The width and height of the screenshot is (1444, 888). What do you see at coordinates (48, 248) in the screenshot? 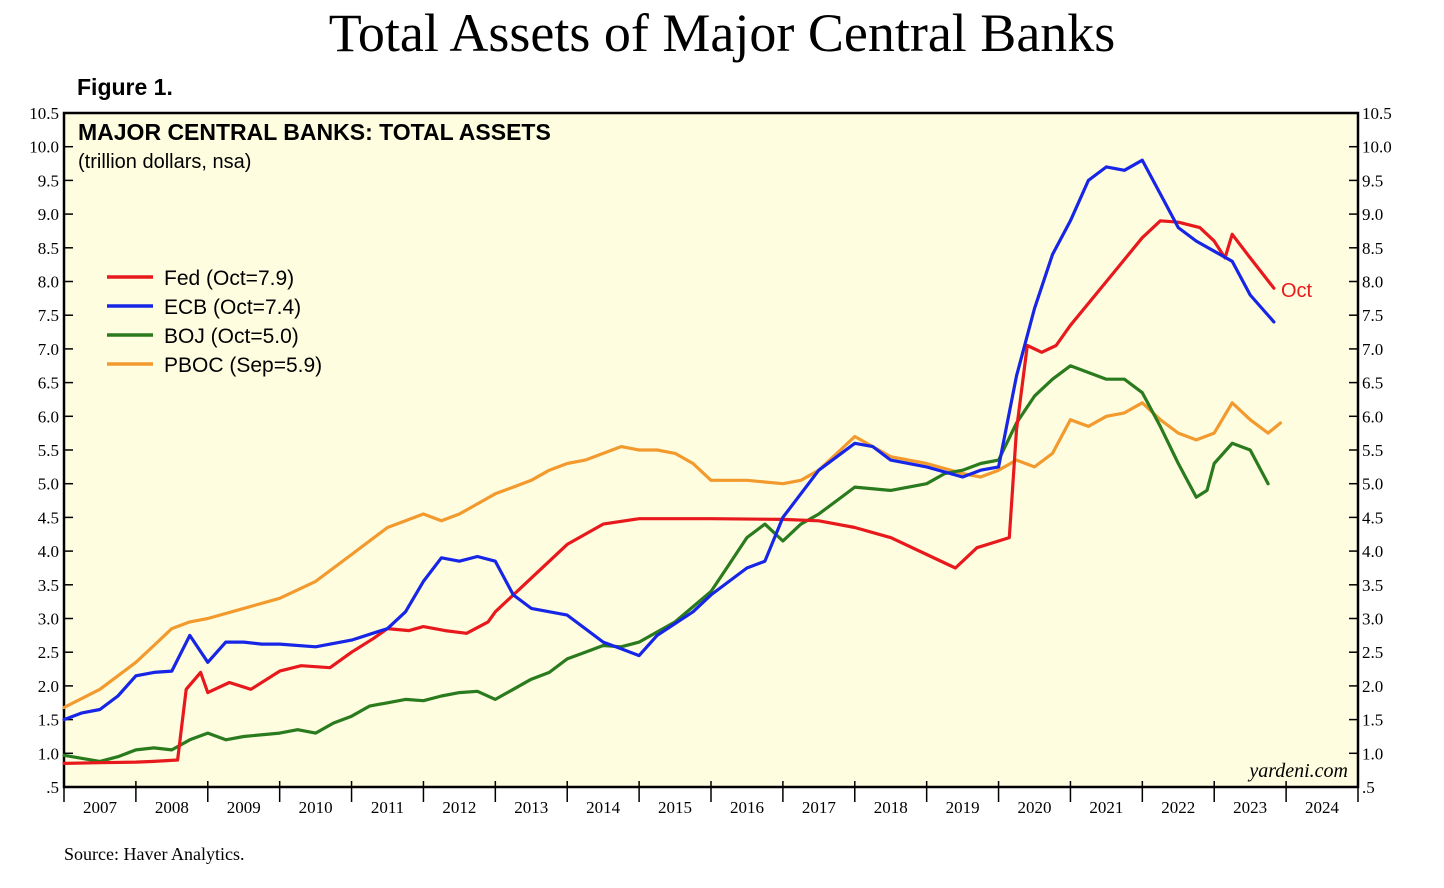
I see `y-tick-label-left: 8.5` at bounding box center [48, 248].